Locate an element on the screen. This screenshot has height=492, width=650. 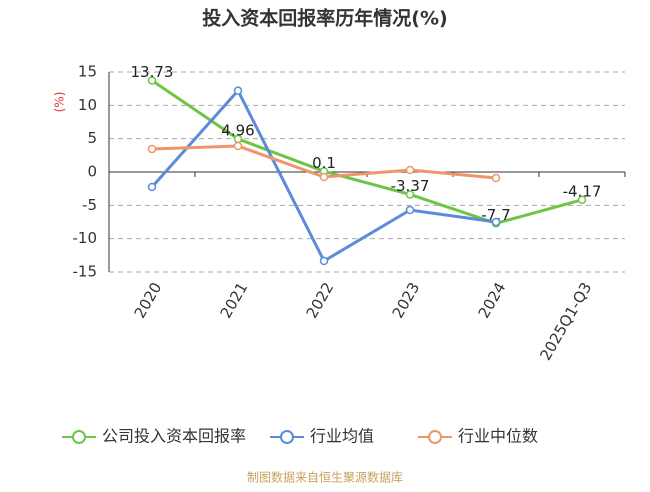
x-tick-label: 2024 is located at coordinates (492, 300).